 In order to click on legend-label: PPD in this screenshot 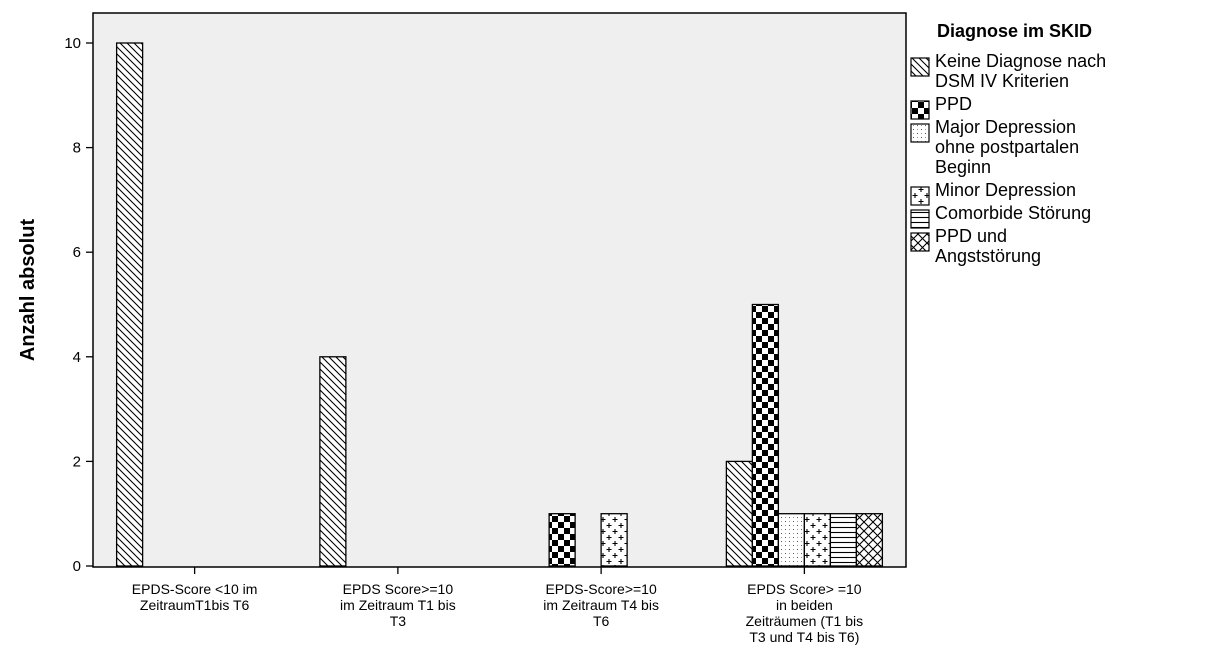, I will do `click(953, 104)`.